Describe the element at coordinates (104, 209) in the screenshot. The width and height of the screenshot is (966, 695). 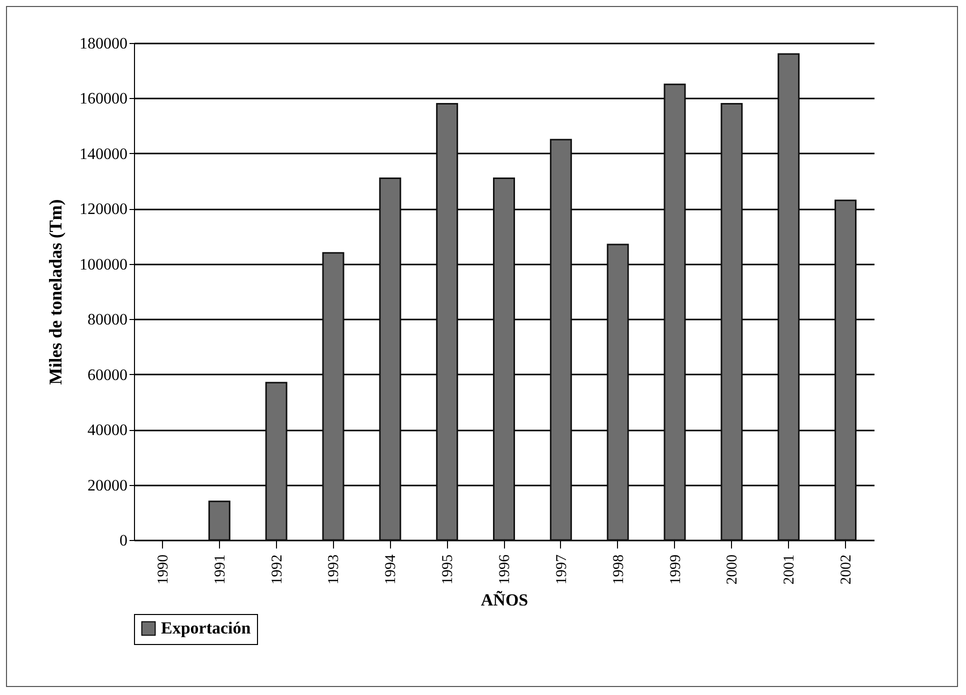
I see `y-tick-label: 120000` at that location.